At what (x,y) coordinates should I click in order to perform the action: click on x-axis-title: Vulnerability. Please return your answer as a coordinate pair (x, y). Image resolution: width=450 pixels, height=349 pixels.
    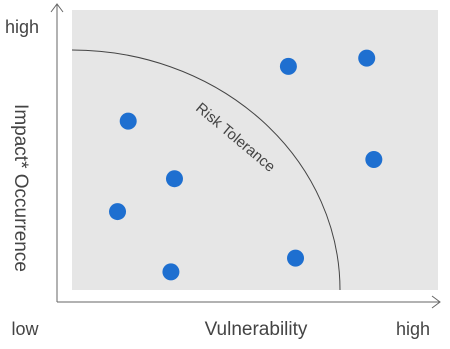
    Looking at the image, I should click on (256, 329).